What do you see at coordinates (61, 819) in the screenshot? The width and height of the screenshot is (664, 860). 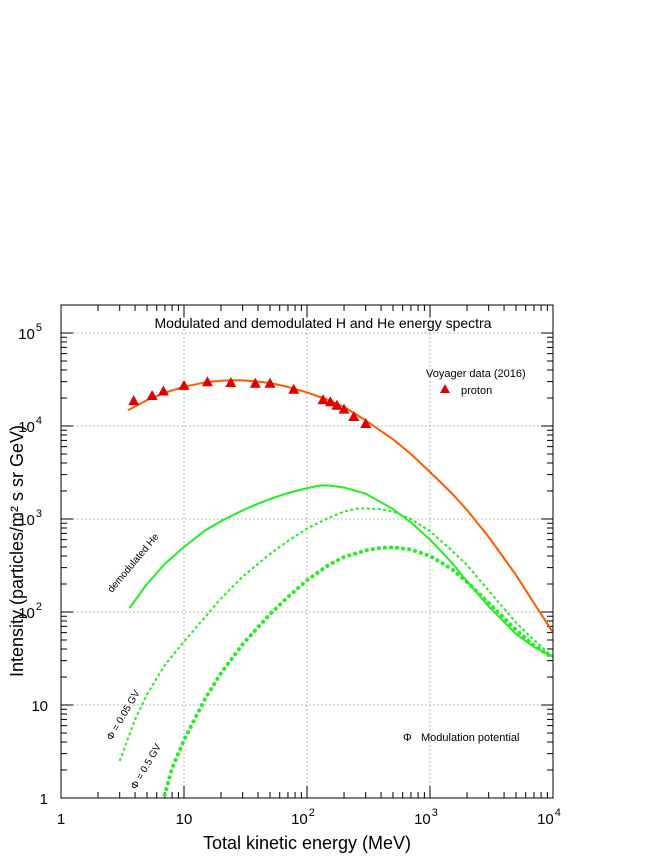 I see `x-tick-label: 1` at bounding box center [61, 819].